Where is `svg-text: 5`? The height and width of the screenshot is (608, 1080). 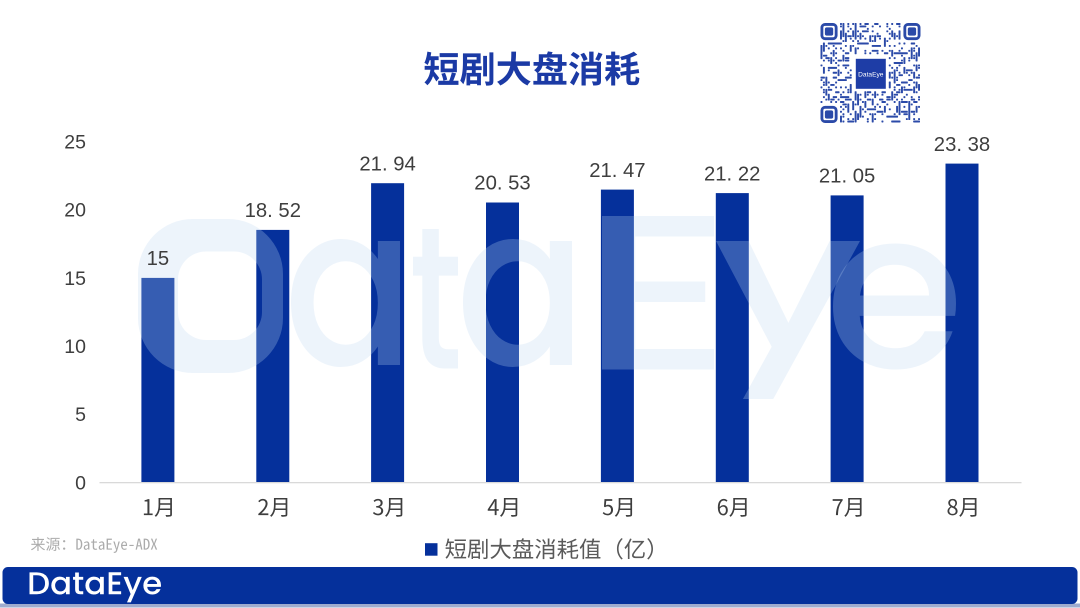
svg-text: 5 is located at coordinates (80, 415).